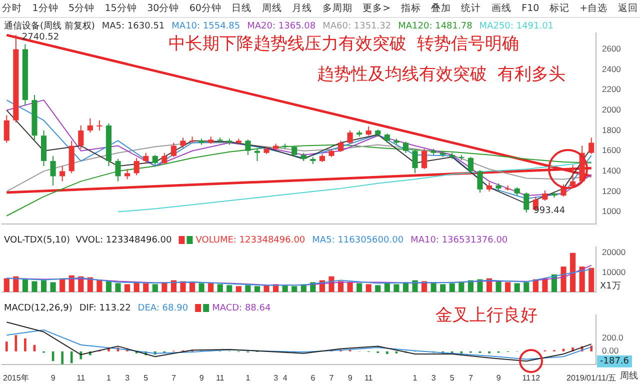 The height and width of the screenshot is (384, 640). Describe the element at coordinates (49, 26) in the screenshot. I see `chart-title: 通信设备(周线 前复权)` at that location.